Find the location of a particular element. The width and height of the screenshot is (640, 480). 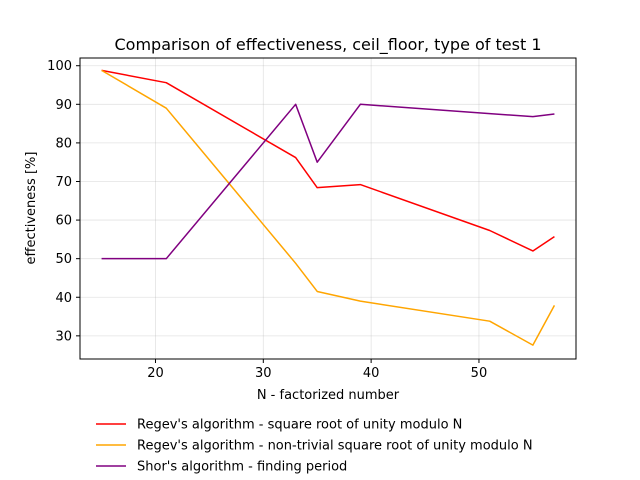

x-axis-label: N - factorized number is located at coordinates (328, 395).